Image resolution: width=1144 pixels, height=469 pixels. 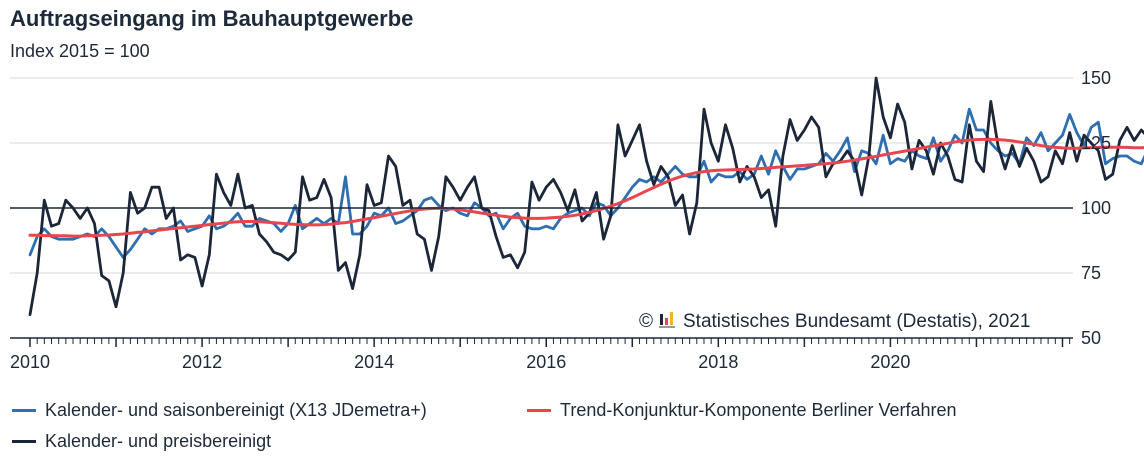 I want to click on x-tick-label-2016: 2016, so click(x=546, y=362).